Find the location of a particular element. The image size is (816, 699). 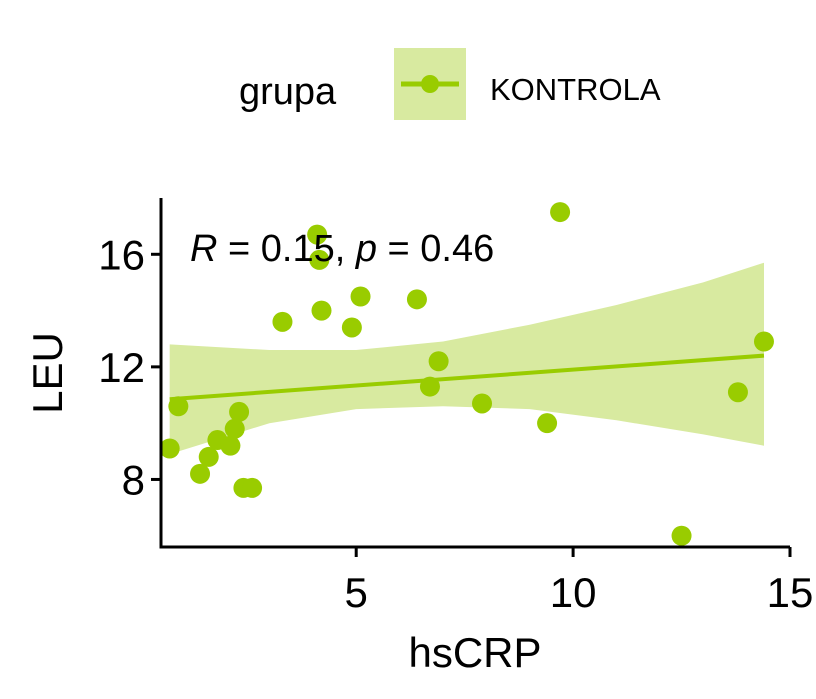

correlation-annotation: R = 0.15, p = 0.46 is located at coordinates (342, 249).